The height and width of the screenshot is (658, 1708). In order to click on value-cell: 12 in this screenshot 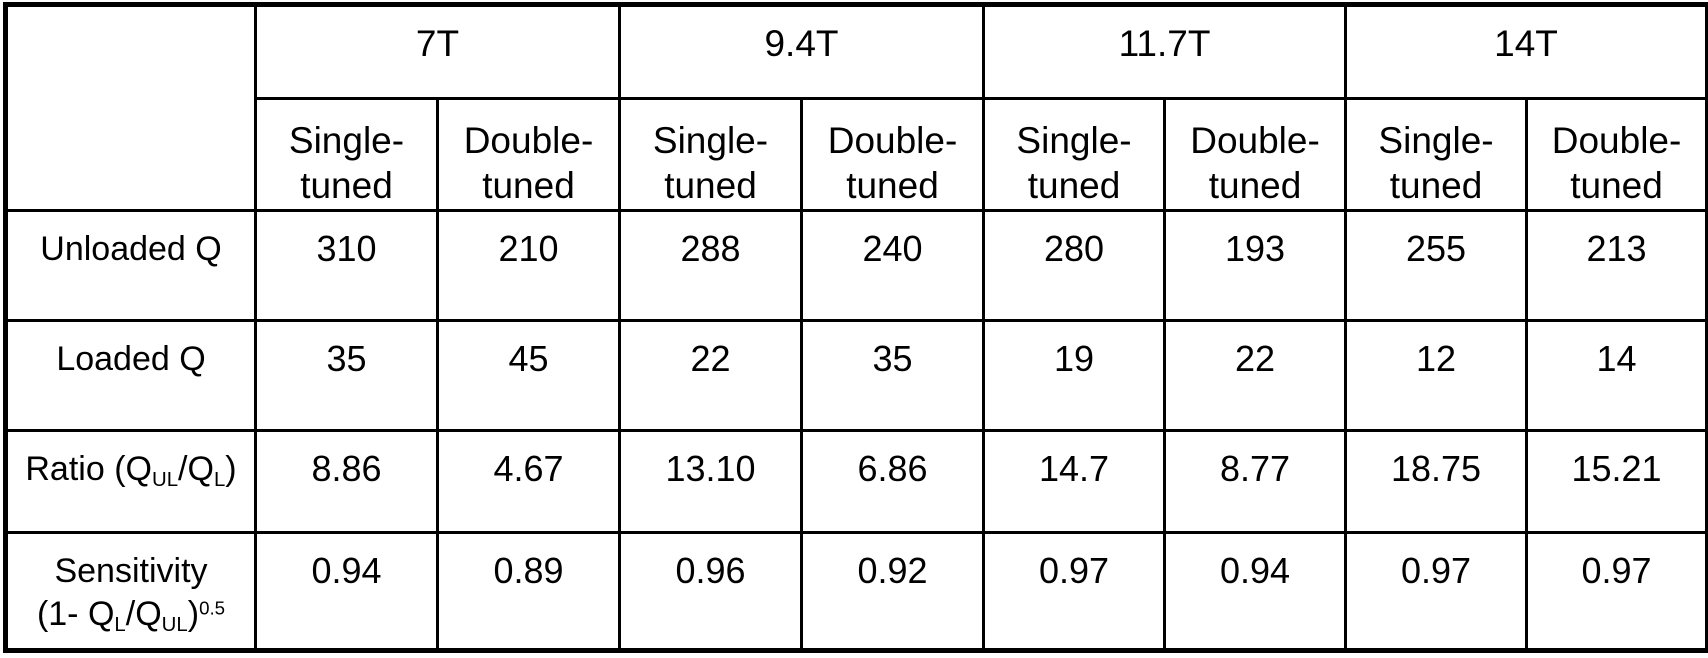, I will do `click(1436, 375)`.